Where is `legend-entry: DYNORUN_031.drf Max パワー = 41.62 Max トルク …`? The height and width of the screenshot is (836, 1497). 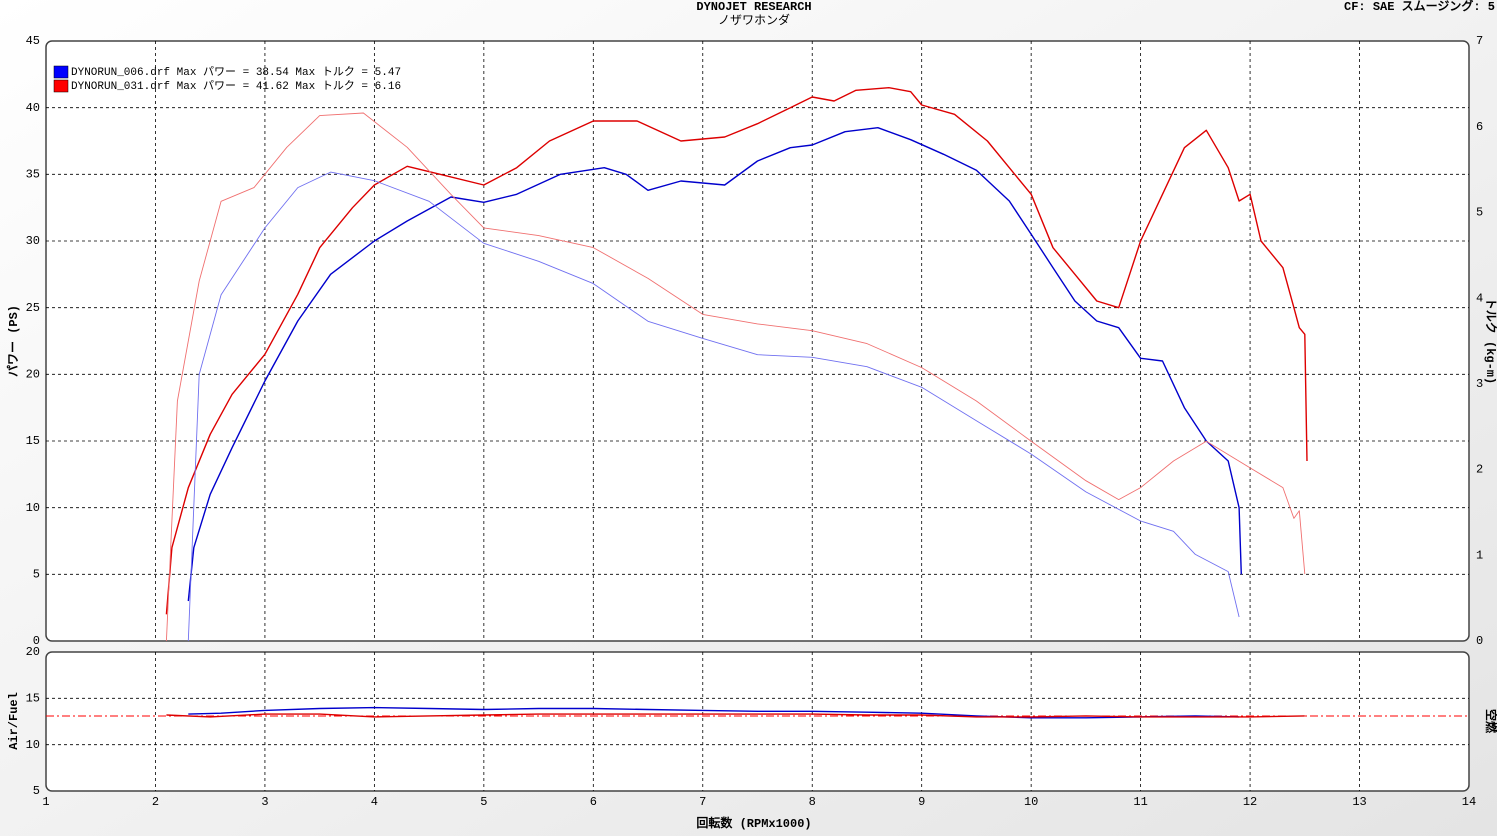
legend-entry: DYNORUN_031.drf Max パワー = 41.62 Max トルク … is located at coordinates (236, 86).